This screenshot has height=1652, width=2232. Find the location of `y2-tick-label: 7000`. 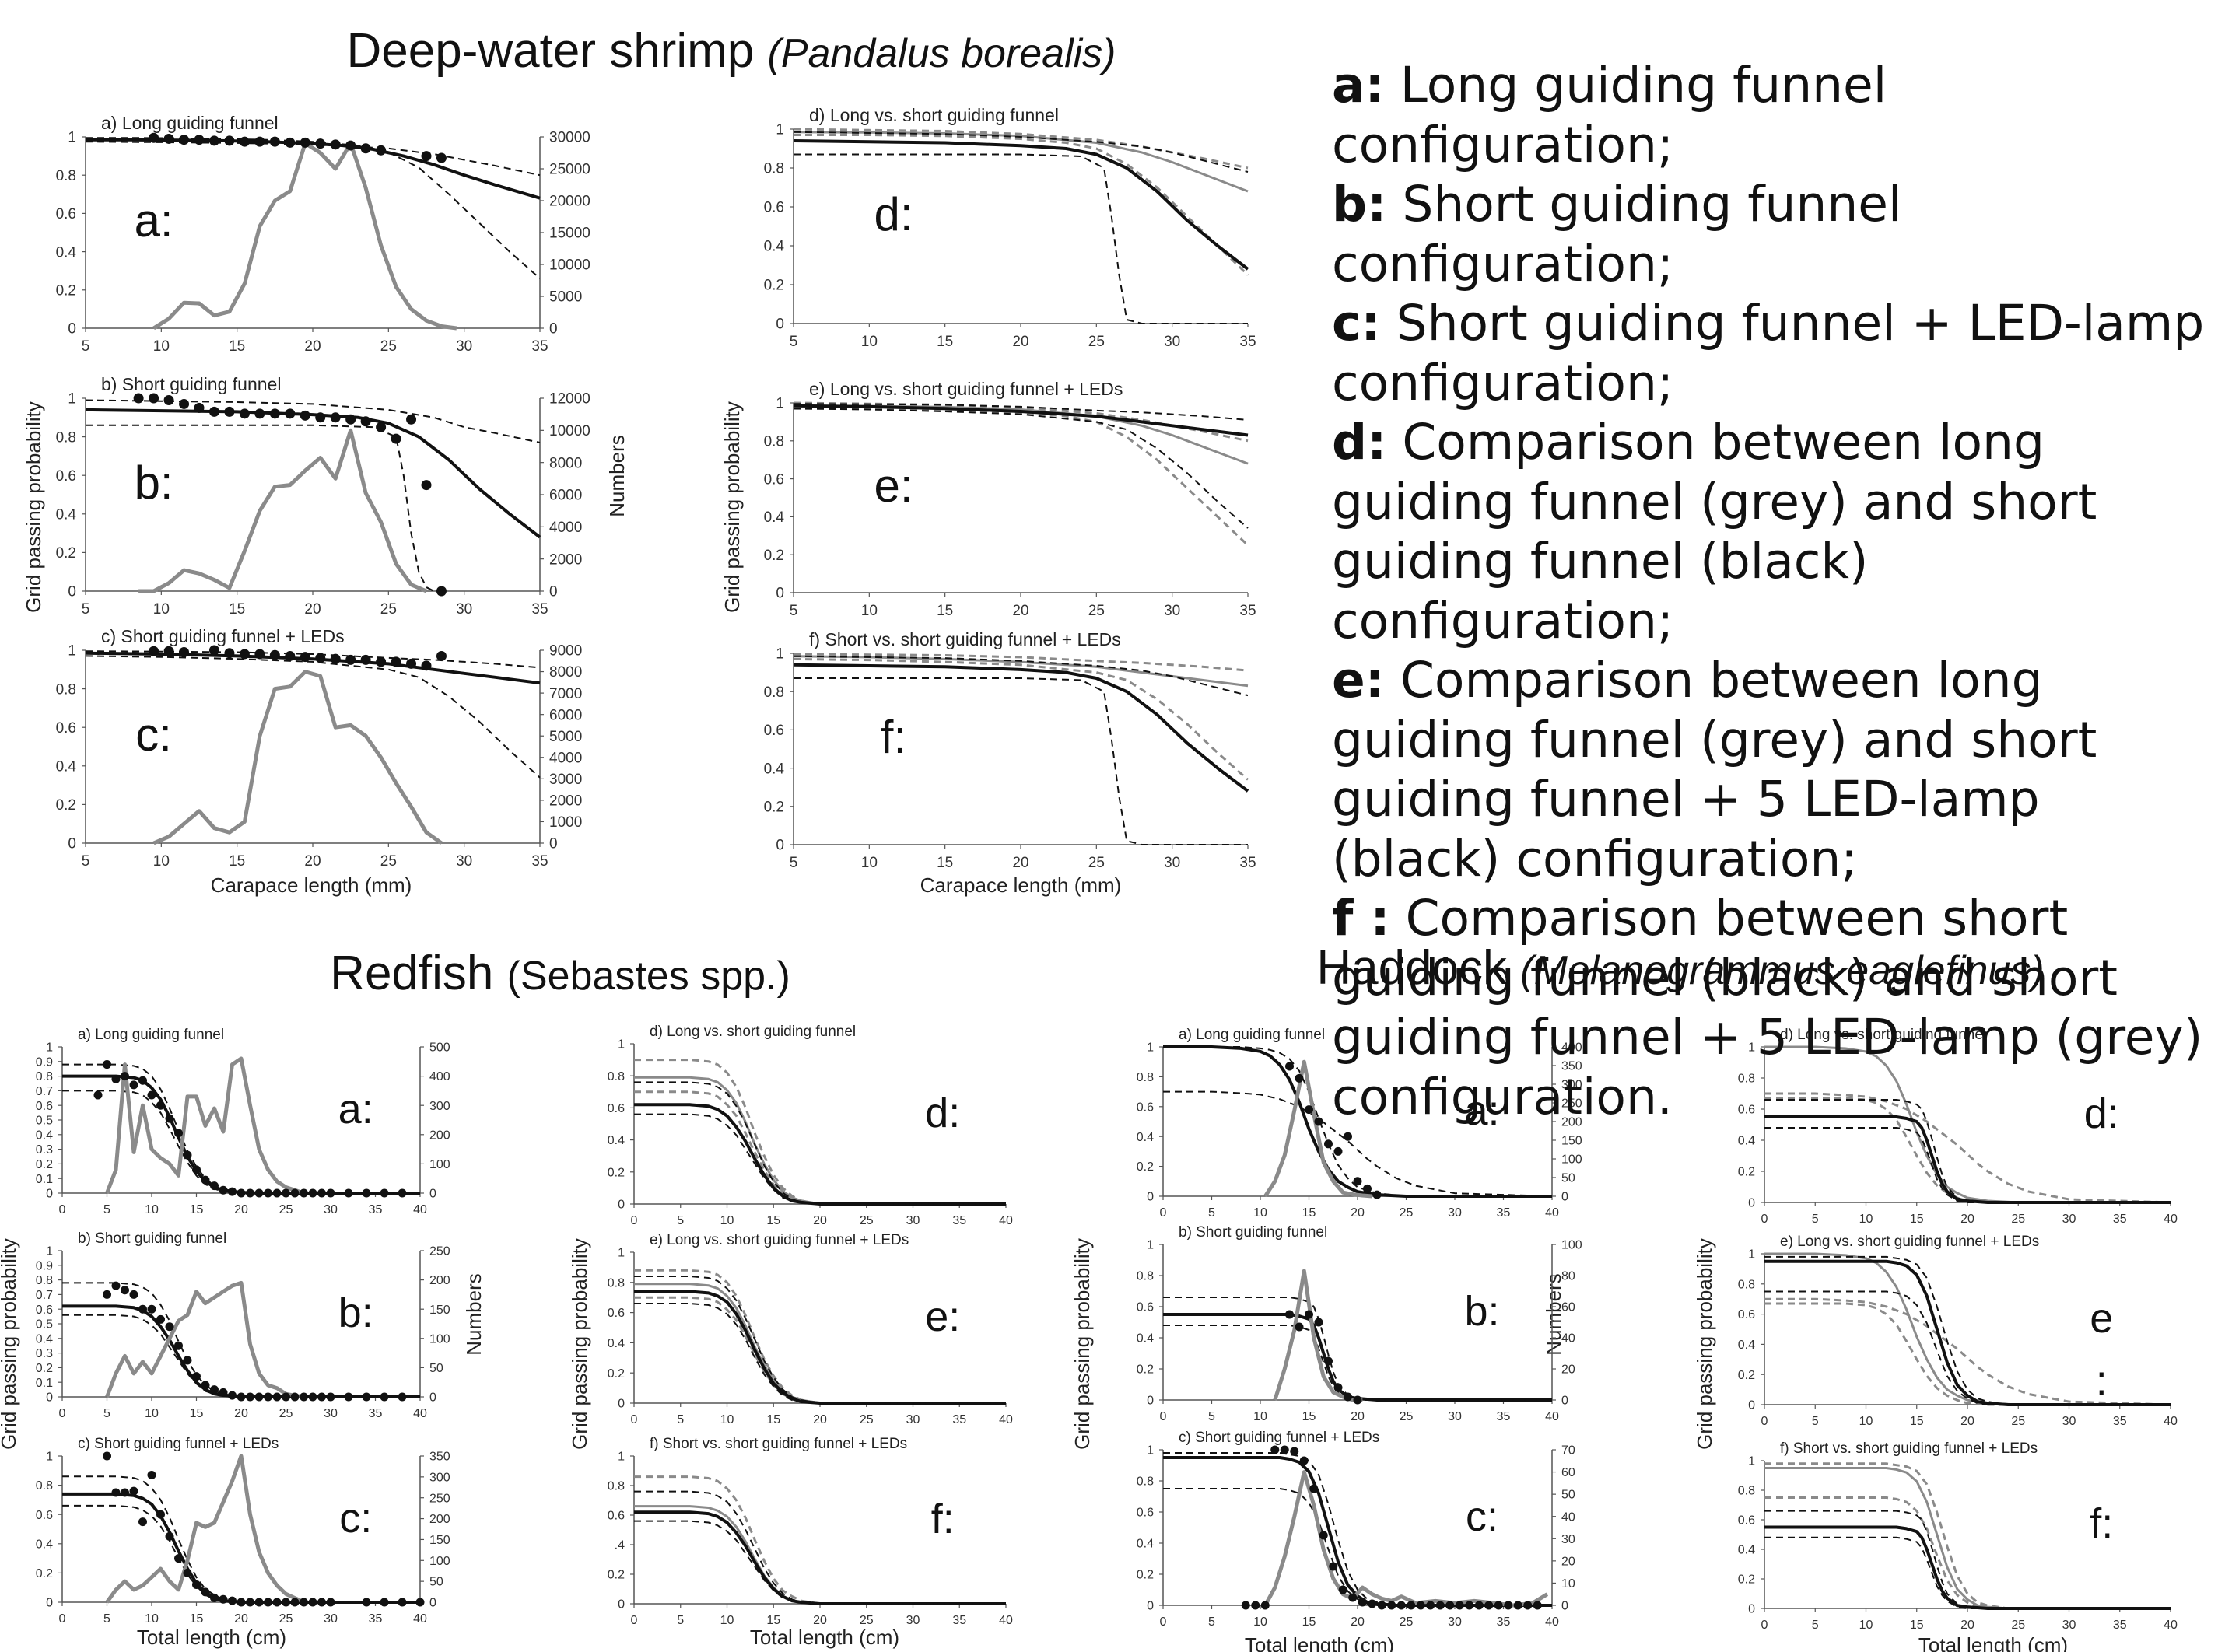

y2-tick-label: 7000 is located at coordinates (565, 694).